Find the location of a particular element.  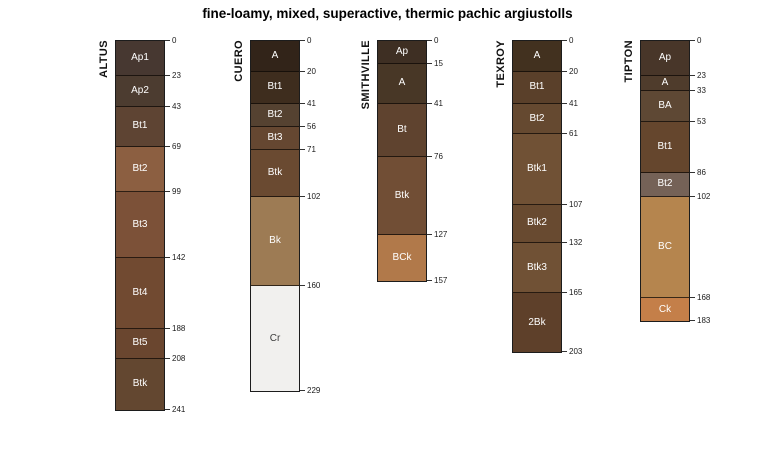

depth-tick-label: 76 is located at coordinates (438, 157).